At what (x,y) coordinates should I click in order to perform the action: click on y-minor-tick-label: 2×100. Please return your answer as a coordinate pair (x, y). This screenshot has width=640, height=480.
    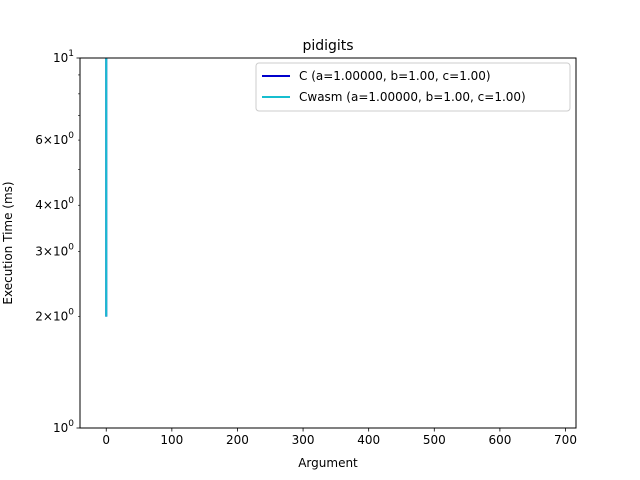
    Looking at the image, I should click on (54, 316).